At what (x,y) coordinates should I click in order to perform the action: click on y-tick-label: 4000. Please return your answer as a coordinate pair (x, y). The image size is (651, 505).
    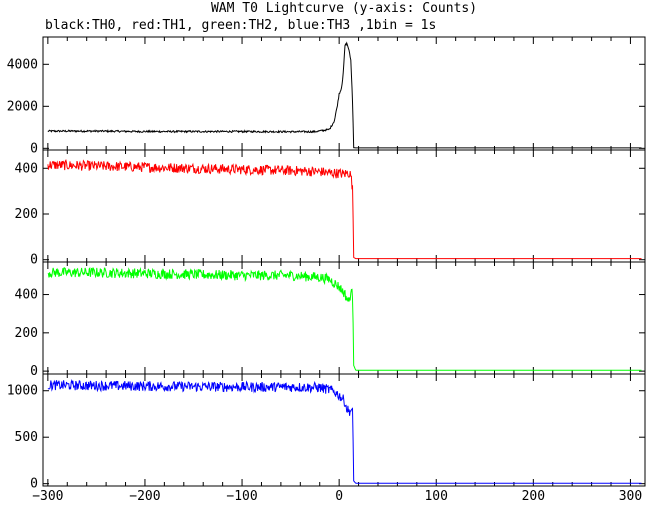
    Looking at the image, I should click on (22, 64).